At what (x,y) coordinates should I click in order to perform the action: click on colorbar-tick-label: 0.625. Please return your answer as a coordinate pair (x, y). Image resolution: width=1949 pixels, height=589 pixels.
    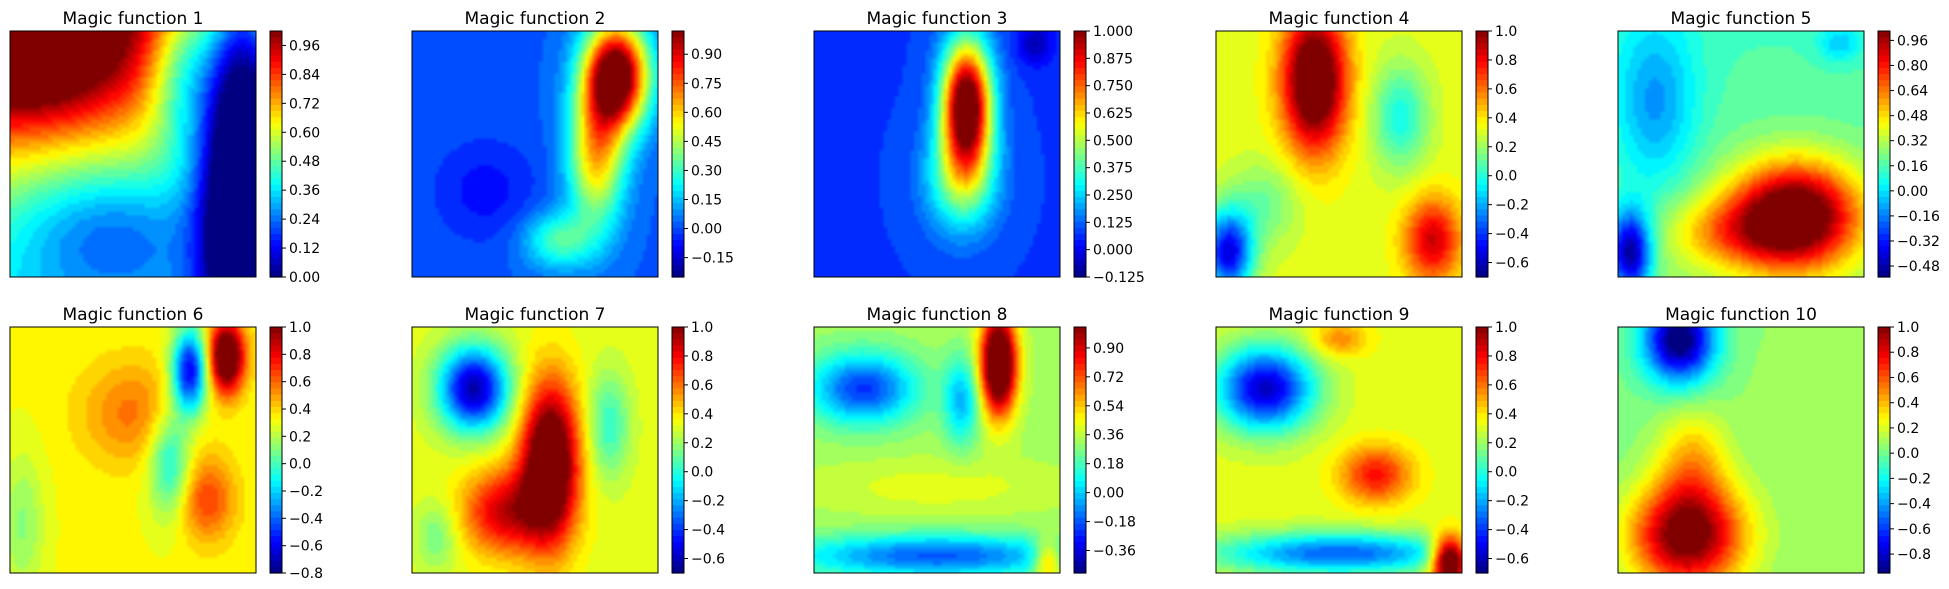
    Looking at the image, I should click on (1113, 114).